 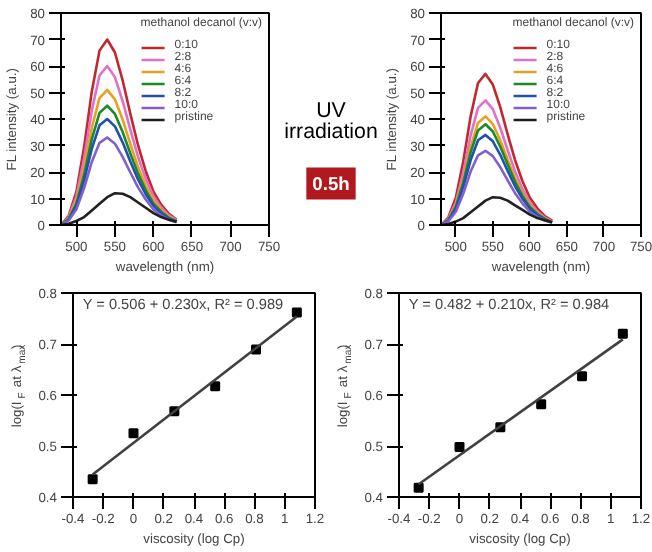 What do you see at coordinates (331, 183) in the screenshot?
I see `text: 0.5h` at bounding box center [331, 183].